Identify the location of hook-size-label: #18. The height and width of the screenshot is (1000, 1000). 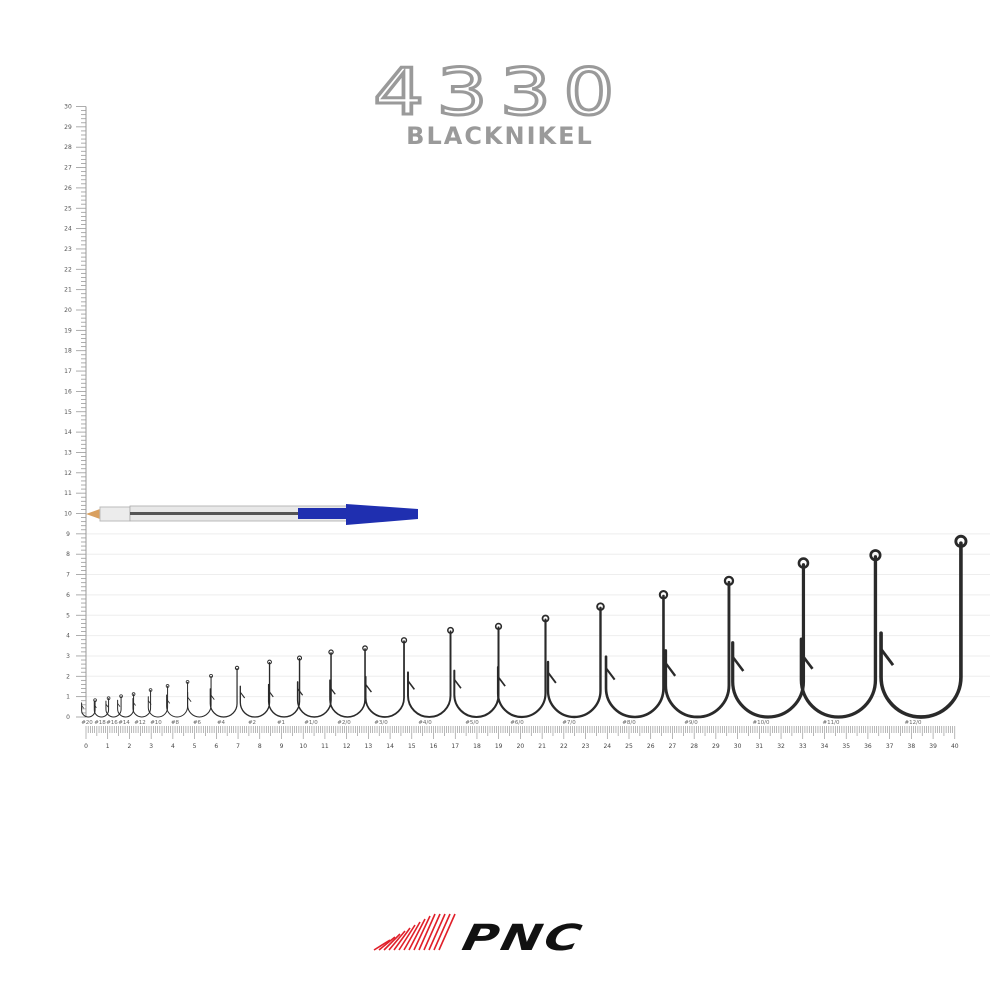
(100, 723).